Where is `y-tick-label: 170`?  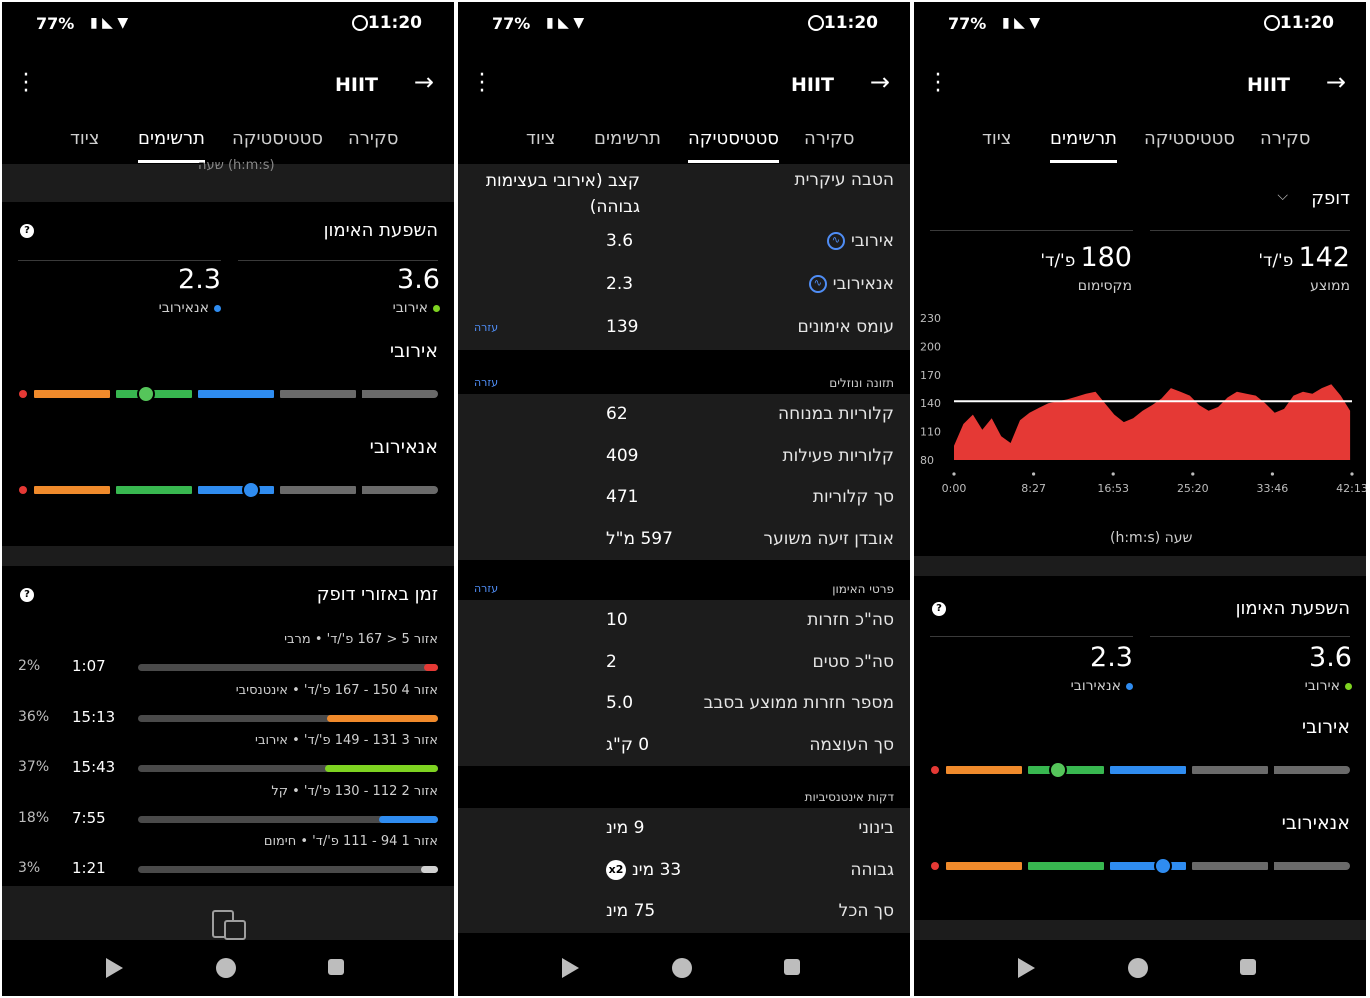 y-tick-label: 170 is located at coordinates (930, 375).